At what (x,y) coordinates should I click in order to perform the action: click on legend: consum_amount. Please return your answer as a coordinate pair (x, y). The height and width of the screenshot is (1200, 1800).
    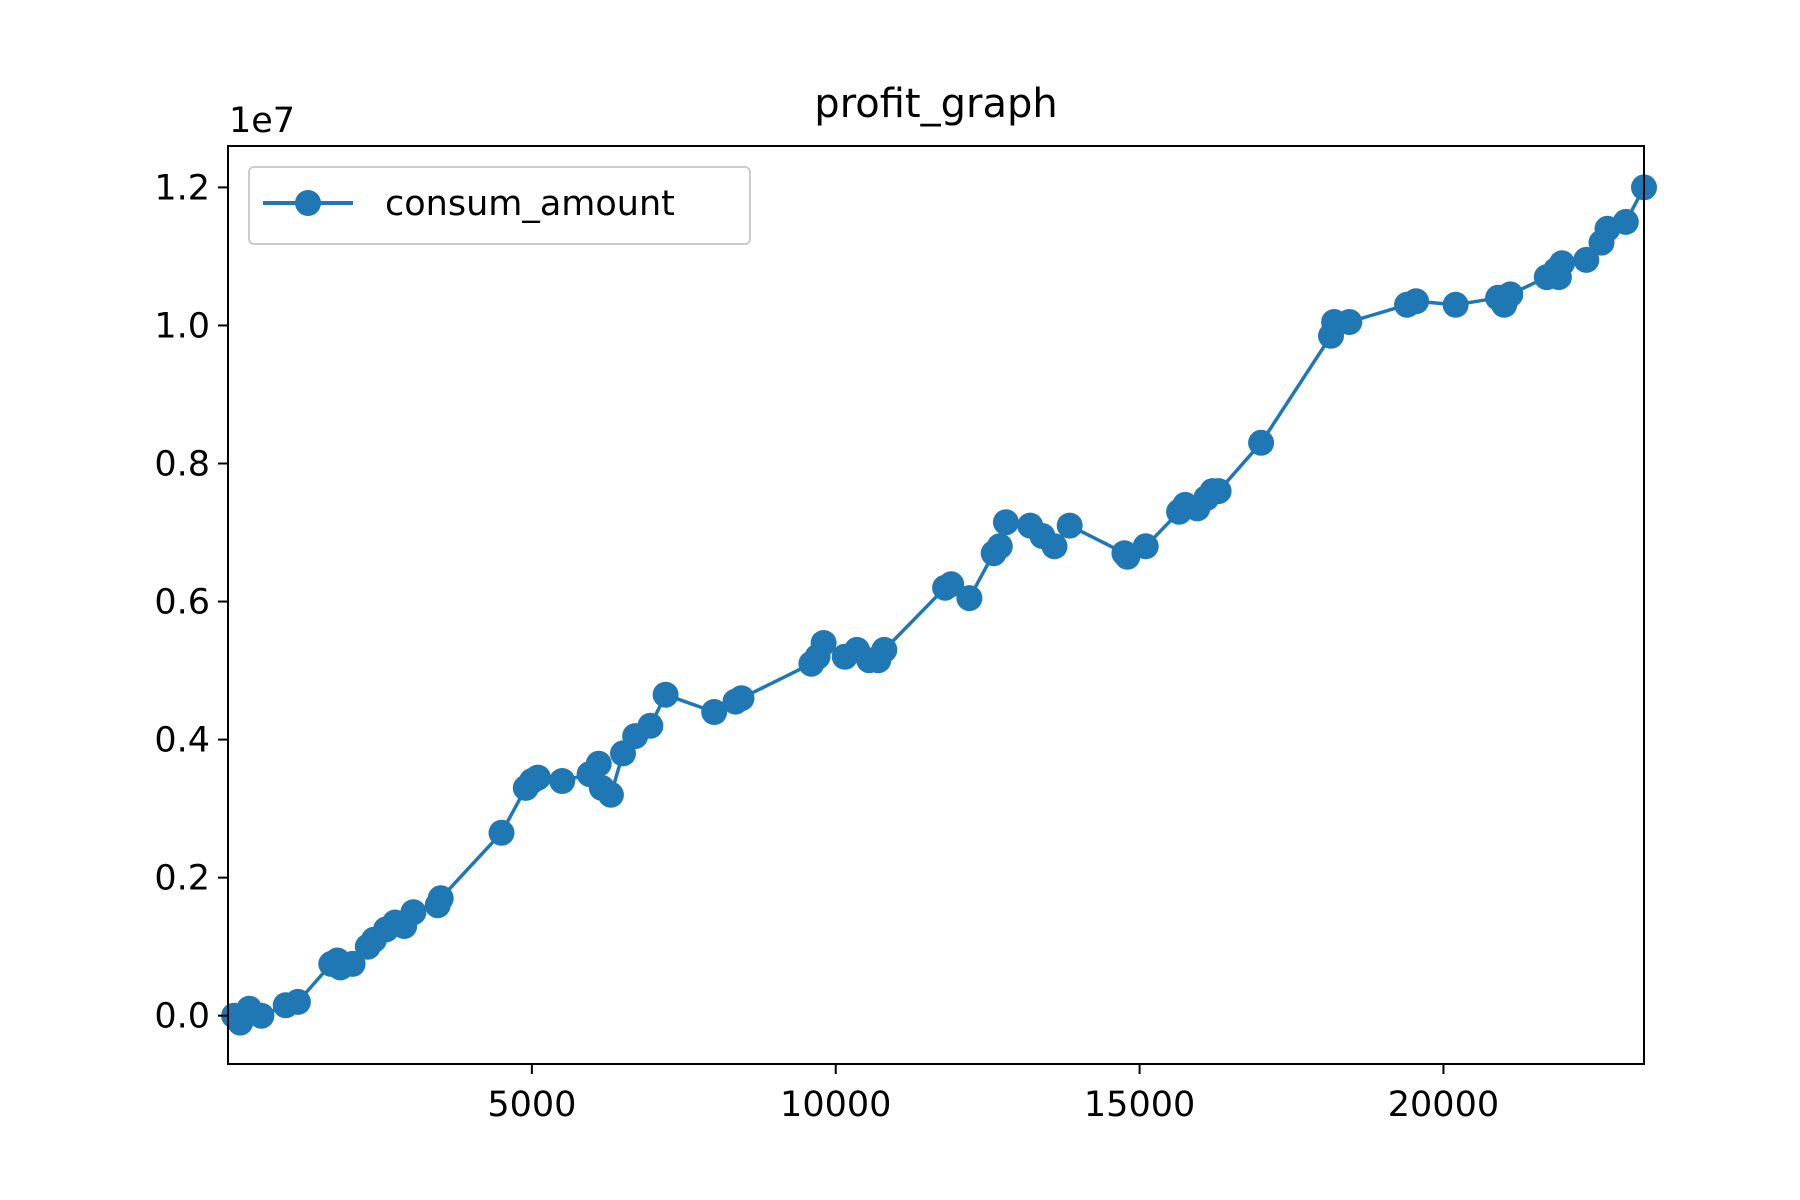
    Looking at the image, I should click on (499, 205).